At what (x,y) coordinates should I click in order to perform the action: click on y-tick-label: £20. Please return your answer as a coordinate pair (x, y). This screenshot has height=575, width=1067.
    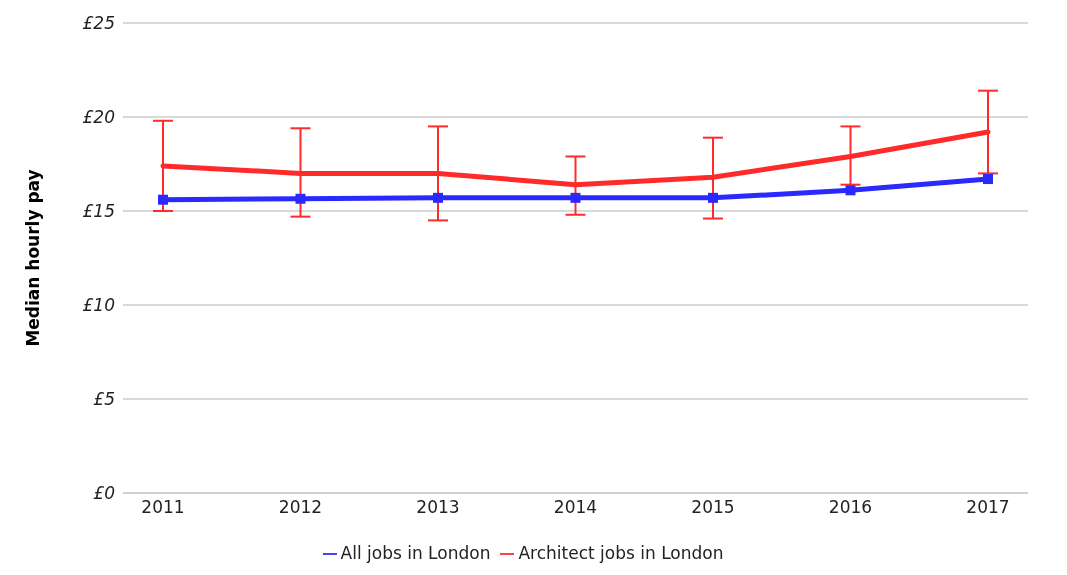
    Looking at the image, I should click on (98, 117).